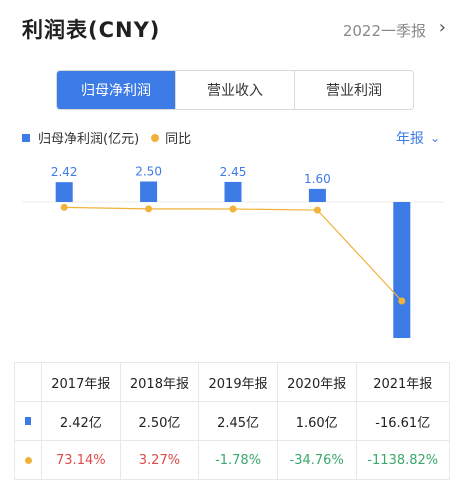 Image resolution: width=464 pixels, height=490 pixels. What do you see at coordinates (402, 421) in the screenshot?
I see `table-cell: -16.61亿` at bounding box center [402, 421].